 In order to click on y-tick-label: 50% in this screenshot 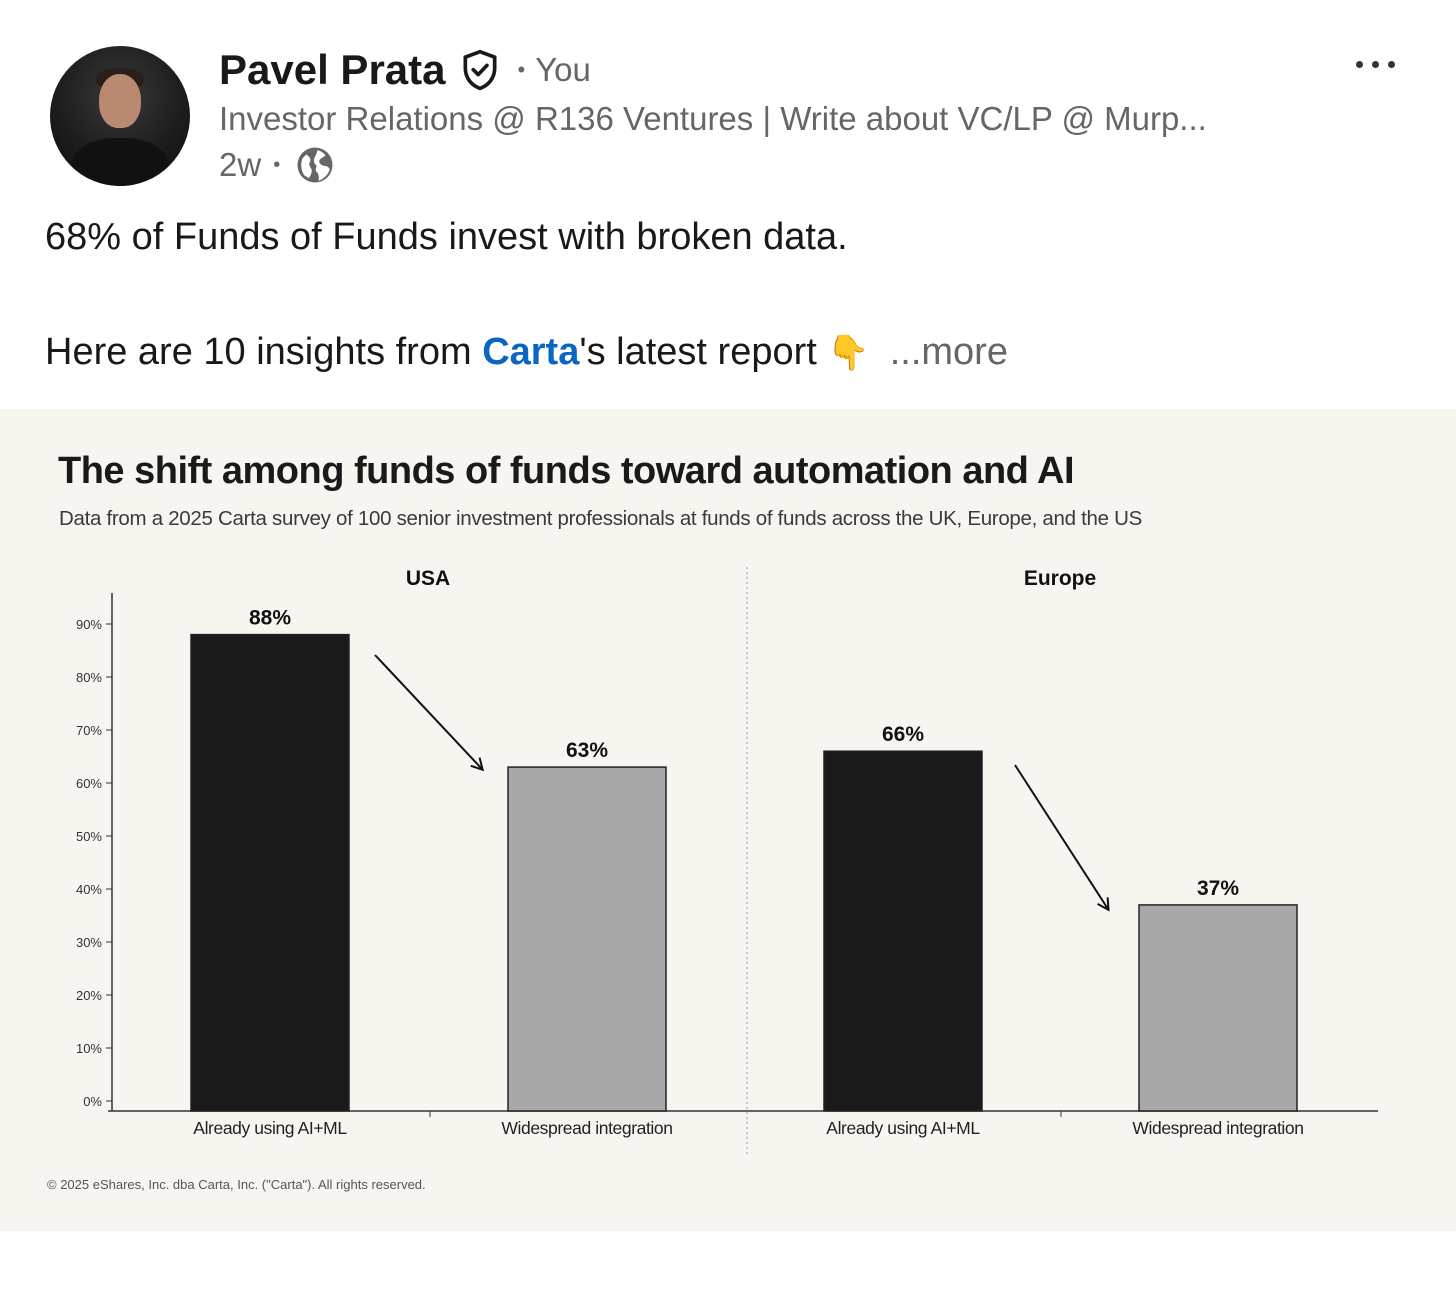, I will do `click(89, 836)`.